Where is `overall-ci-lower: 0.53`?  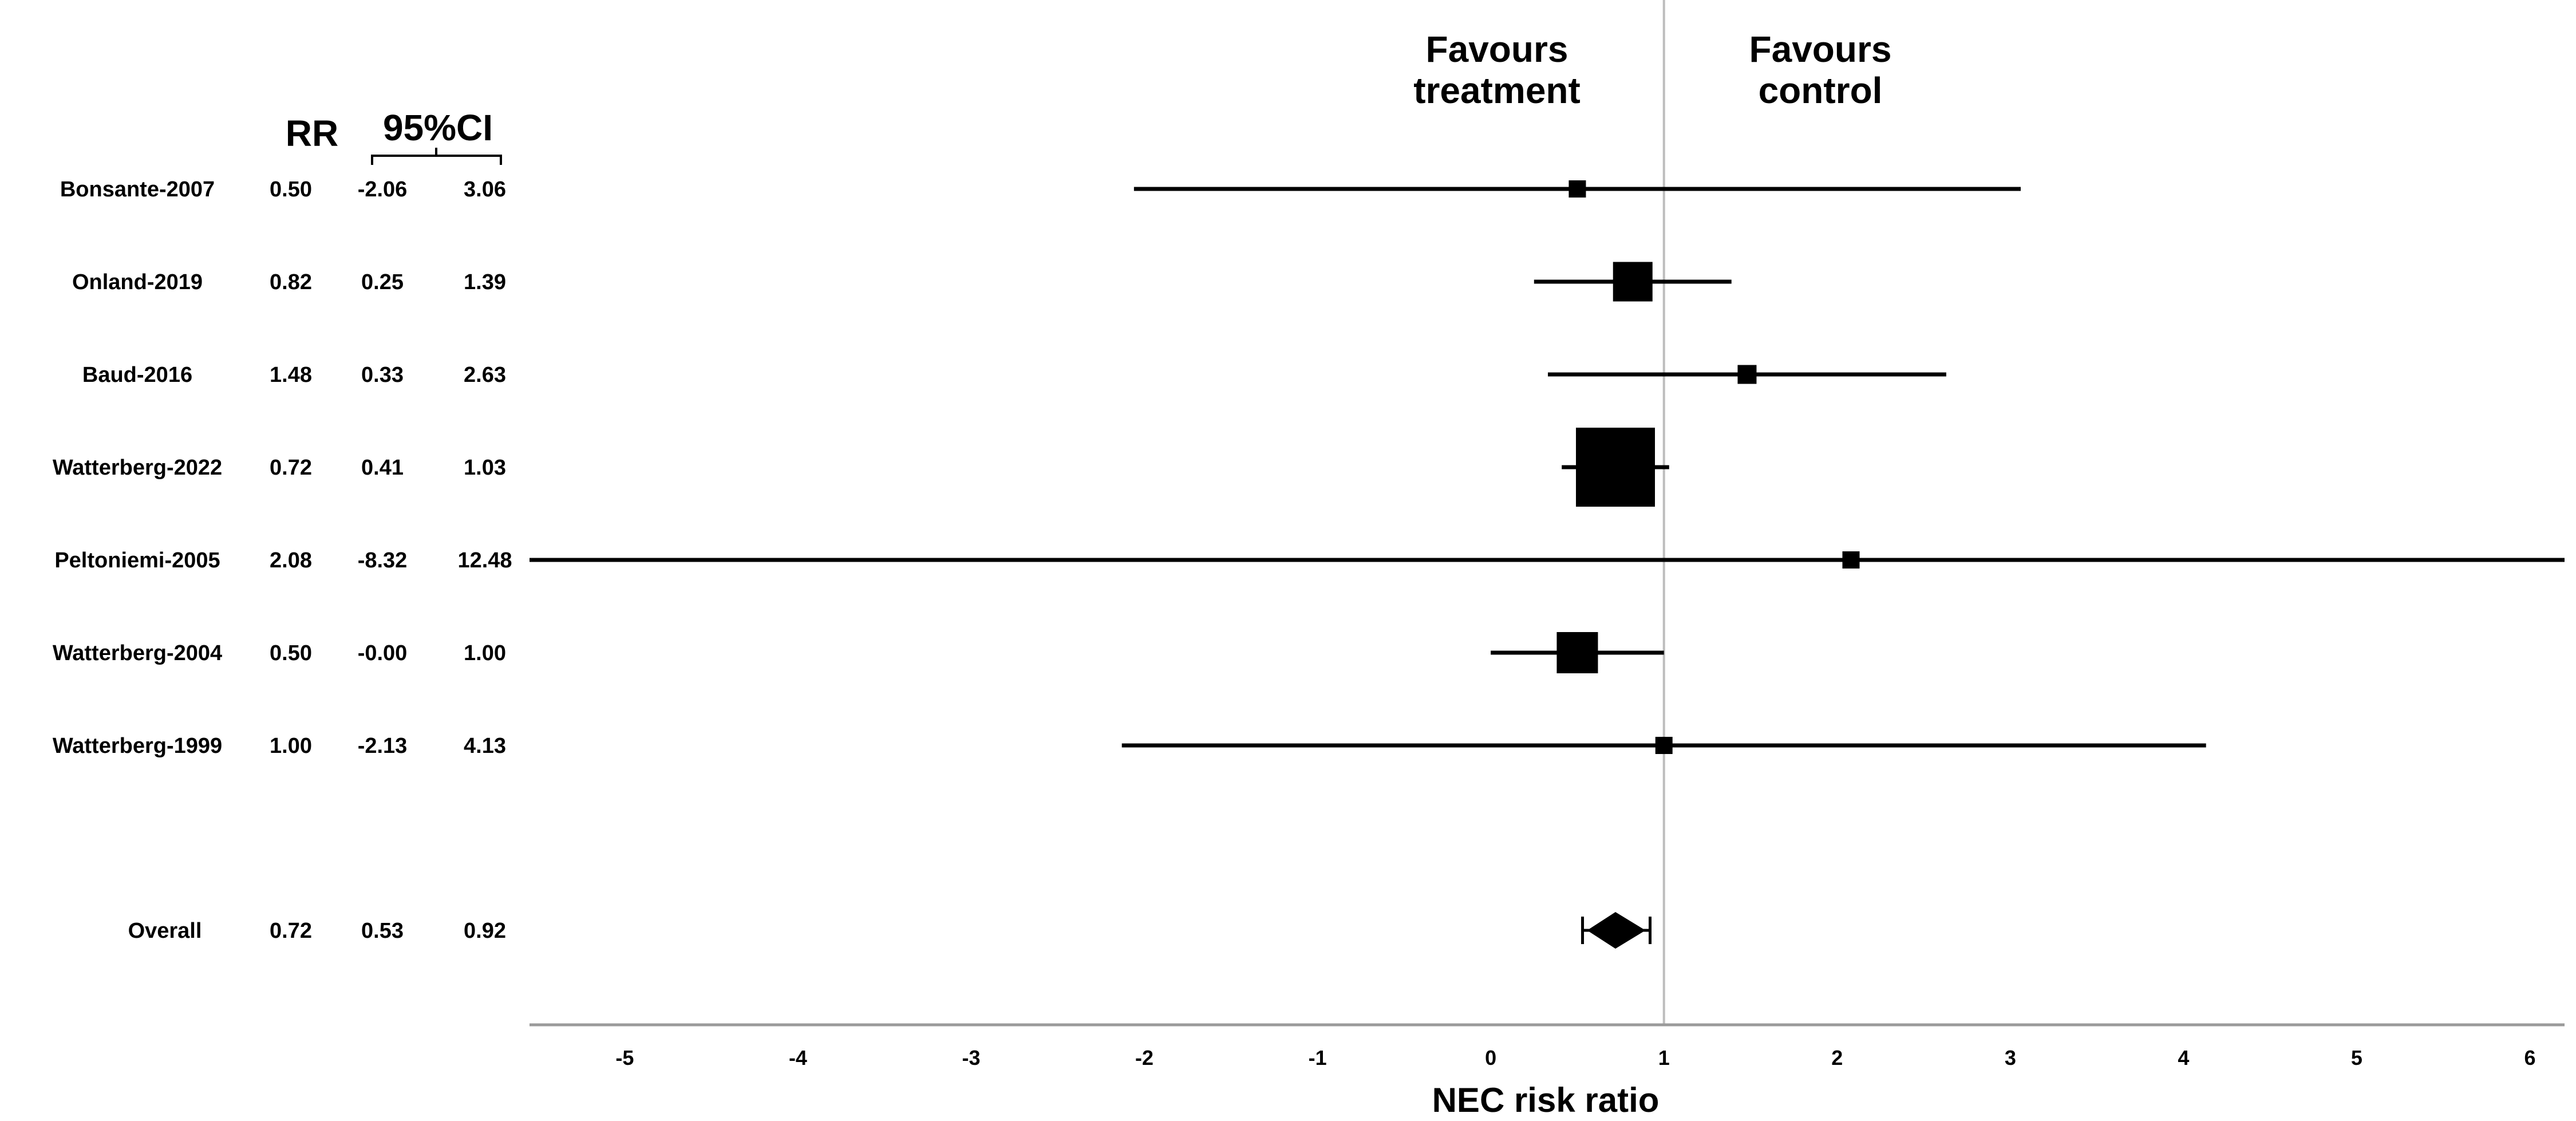
overall-ci-lower: 0.53 is located at coordinates (382, 931).